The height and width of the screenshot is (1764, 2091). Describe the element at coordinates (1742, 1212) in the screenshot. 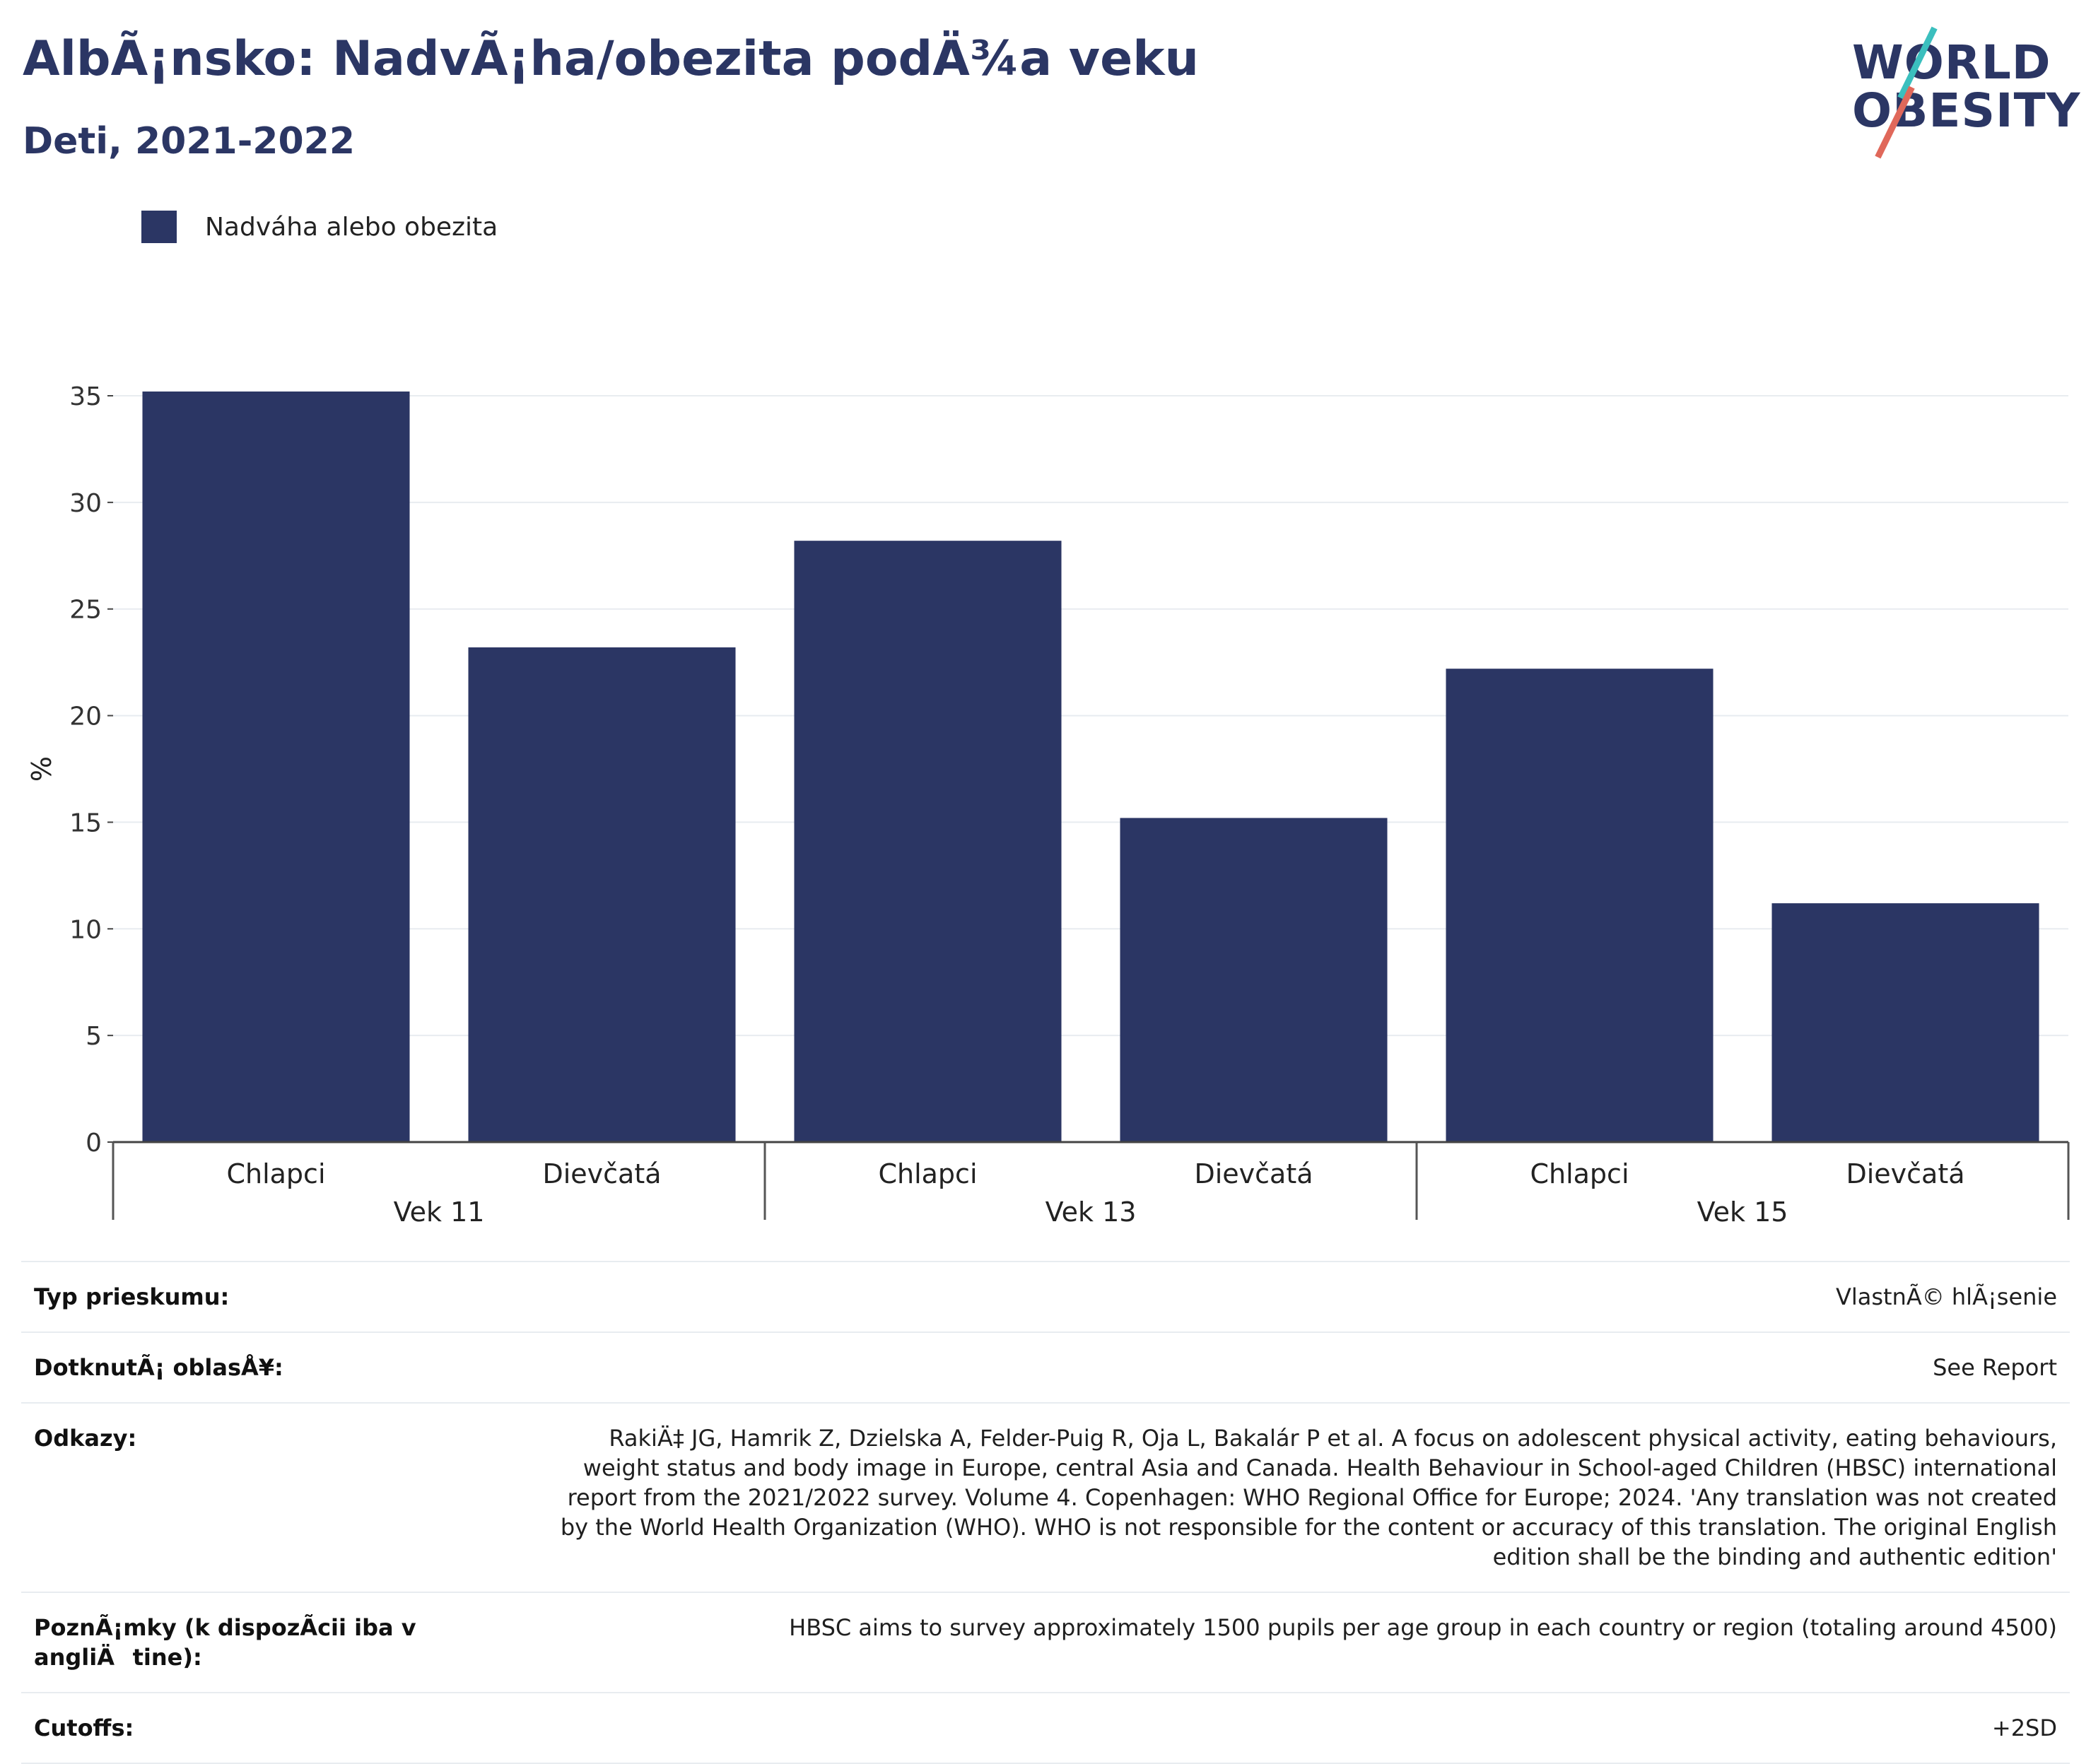

I see `x-group-label: Vek 15` at that location.